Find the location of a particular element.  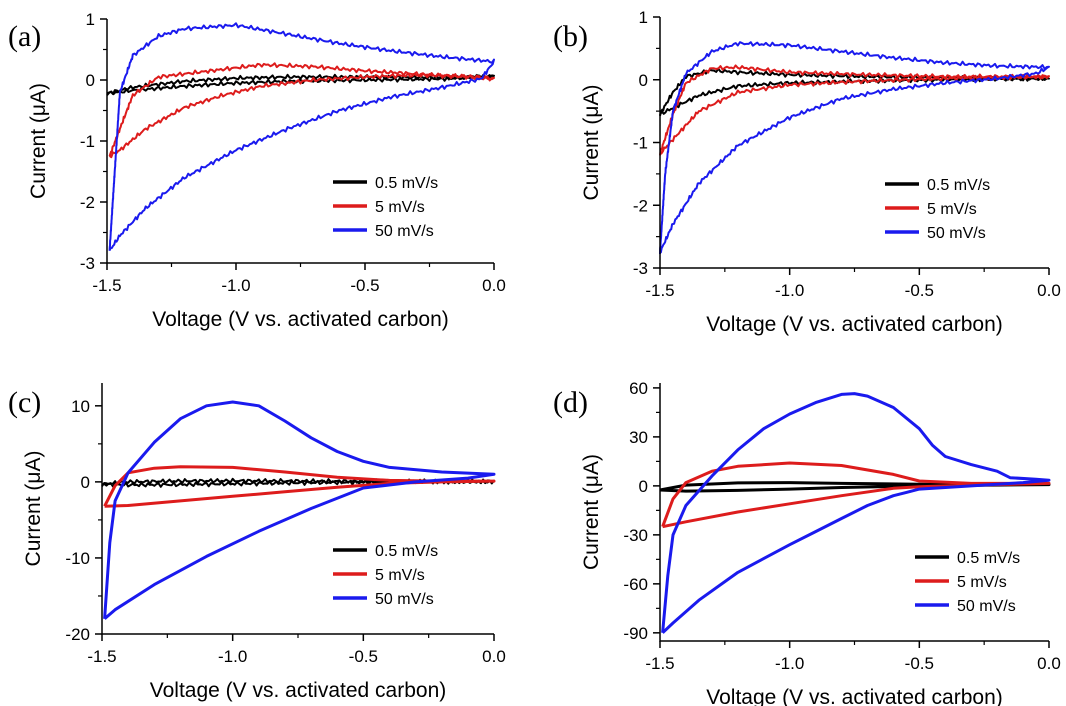

y-tick-label-60: 60 is located at coordinates (638, 388).